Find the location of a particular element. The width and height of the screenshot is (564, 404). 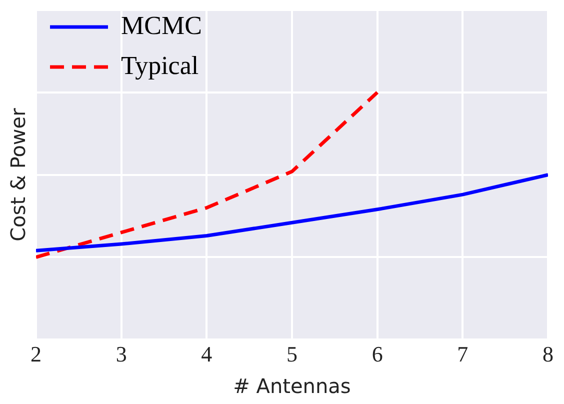

legend-label: MCMC is located at coordinates (161, 25).